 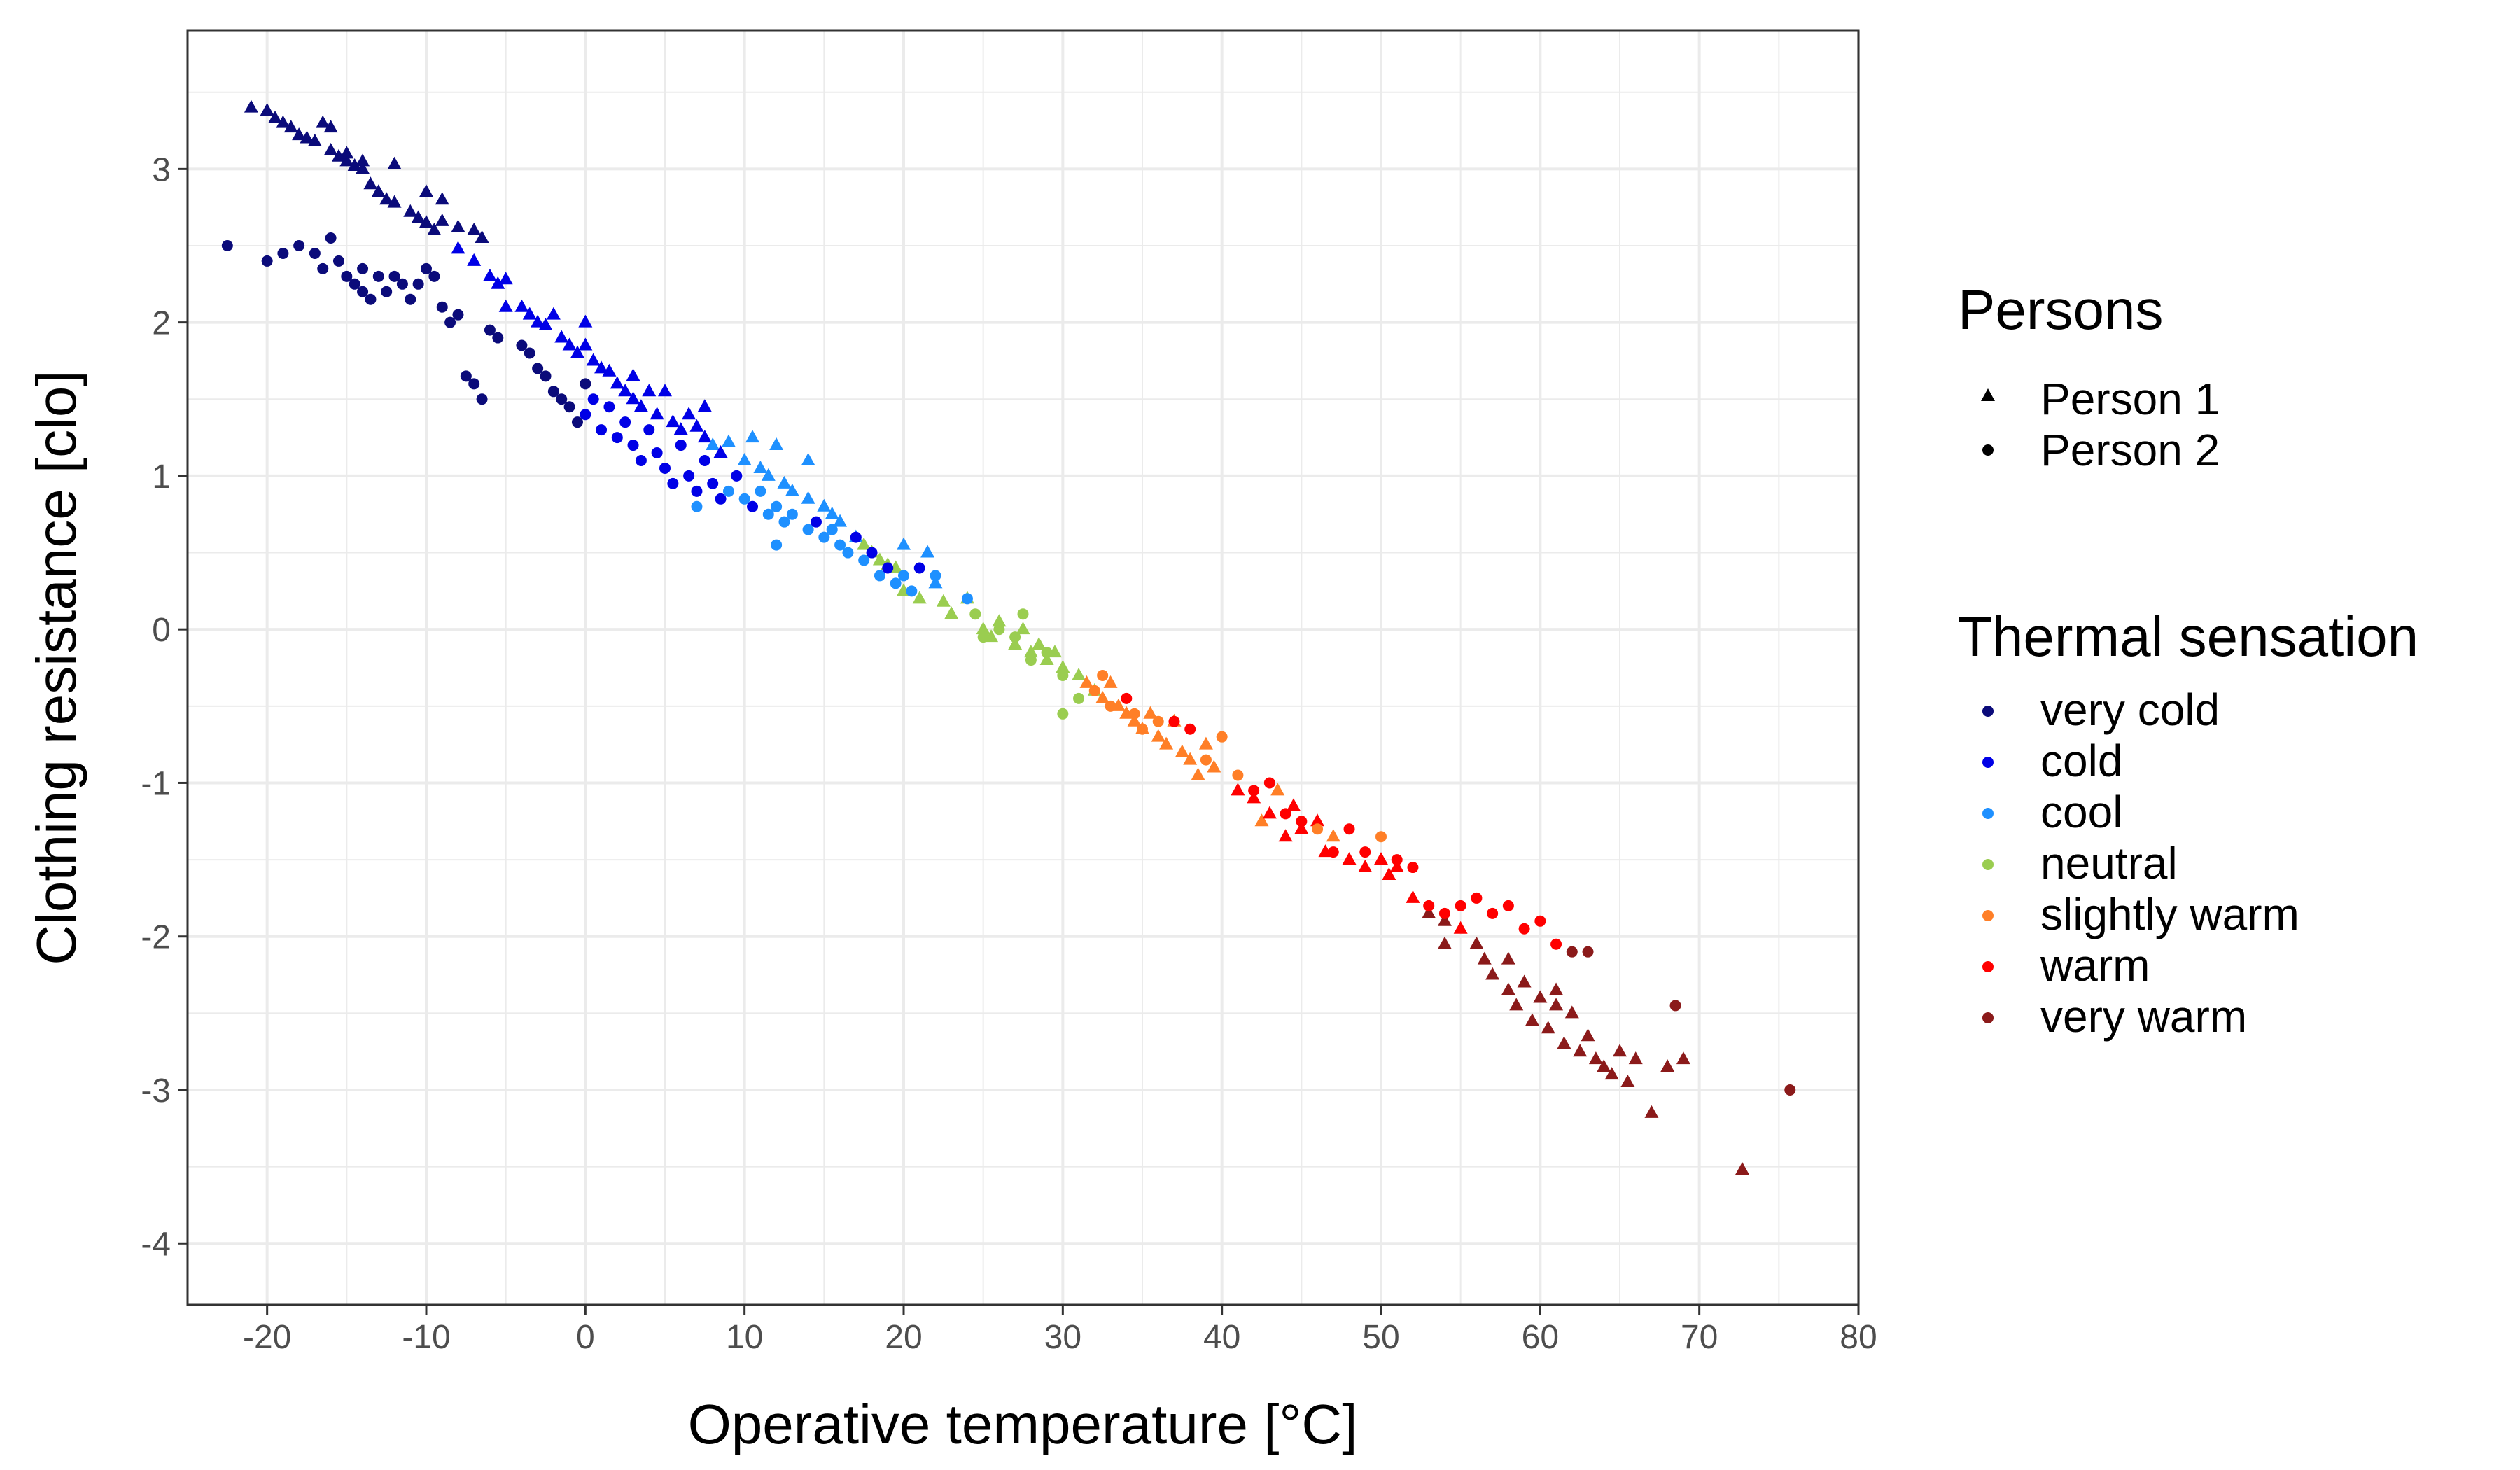 What do you see at coordinates (744, 1337) in the screenshot?
I see `x-tick-label: 10` at bounding box center [744, 1337].